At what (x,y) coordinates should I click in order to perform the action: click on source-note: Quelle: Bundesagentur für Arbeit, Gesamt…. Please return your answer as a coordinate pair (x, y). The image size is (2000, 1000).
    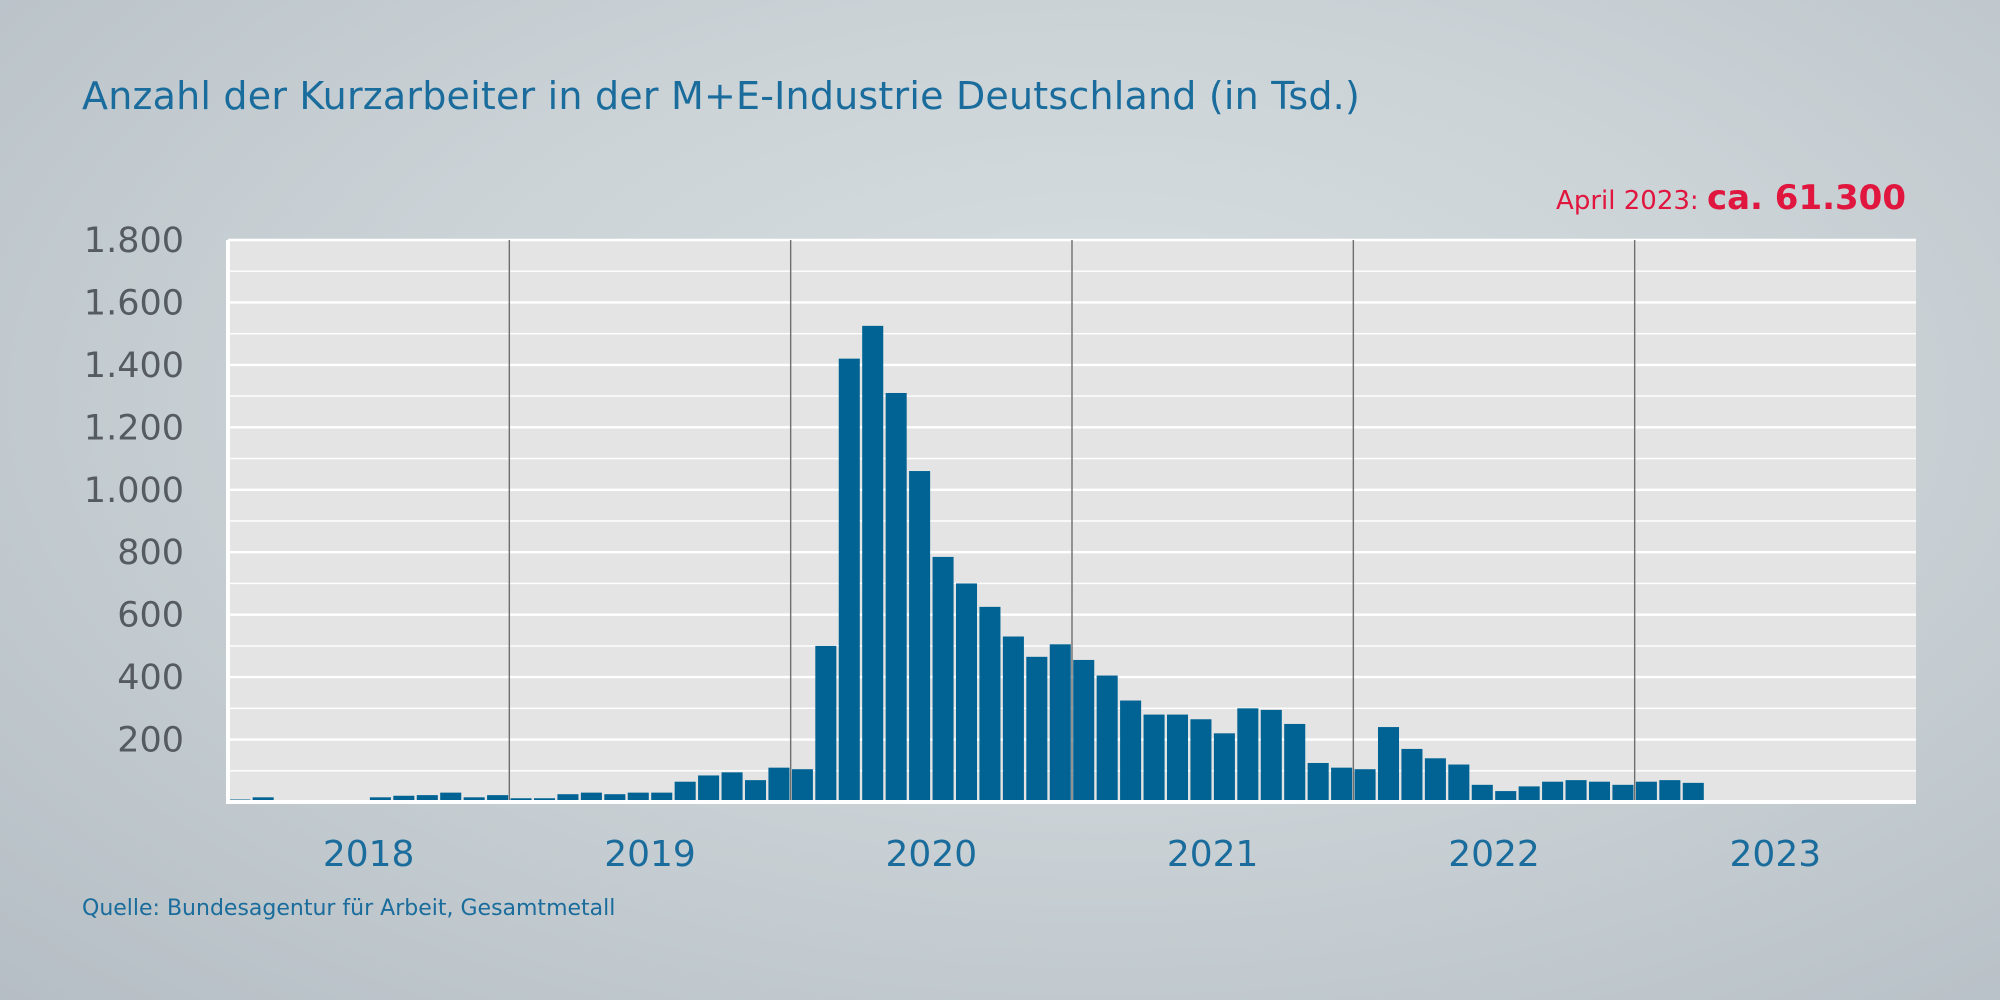
    Looking at the image, I should click on (349, 908).